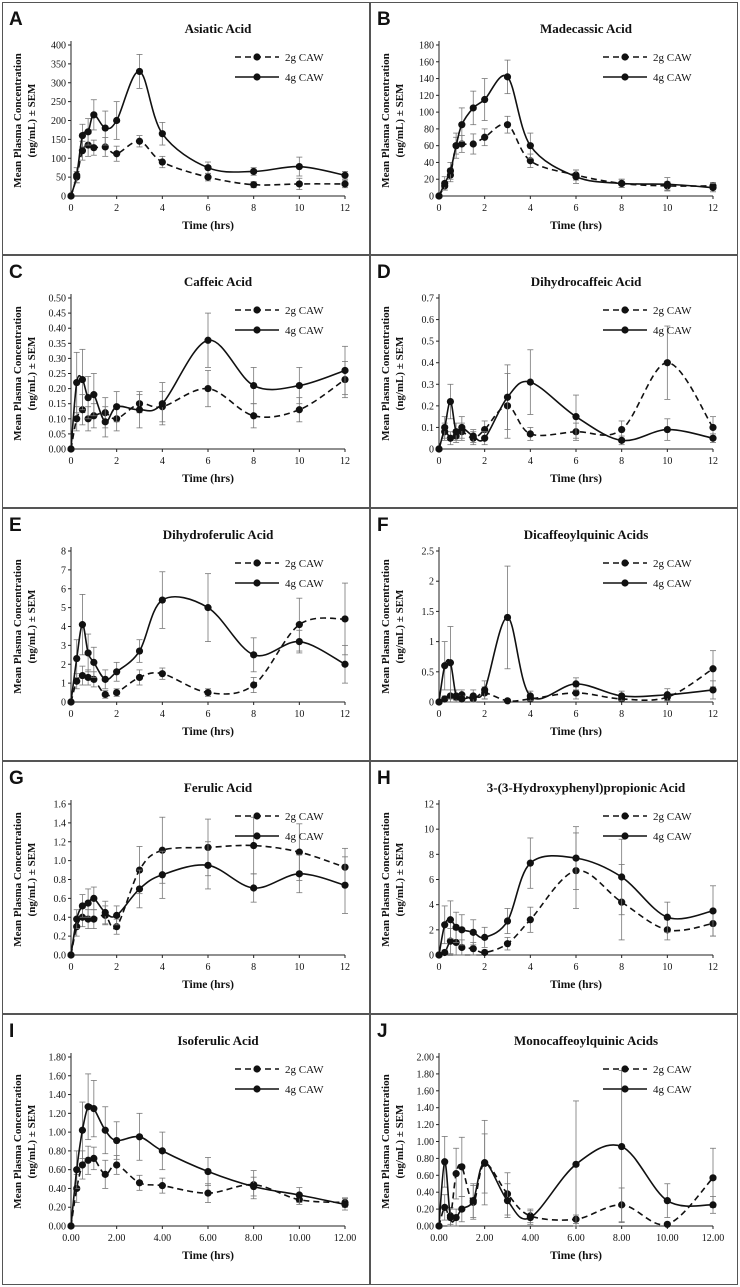 The height and width of the screenshot is (1287, 740). I want to click on y-tick-label: 1.00, so click(426, 1142).